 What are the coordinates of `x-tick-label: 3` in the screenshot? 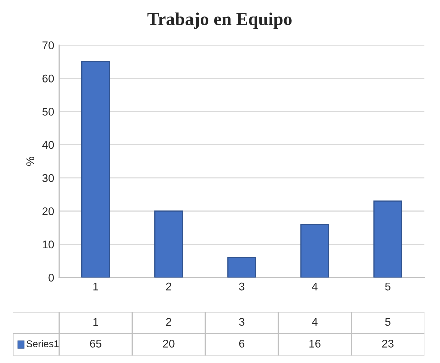 It's located at (242, 286).